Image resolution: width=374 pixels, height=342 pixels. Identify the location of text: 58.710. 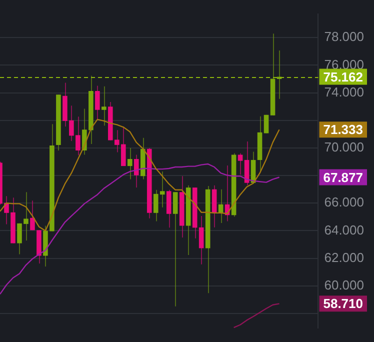
(343, 304).